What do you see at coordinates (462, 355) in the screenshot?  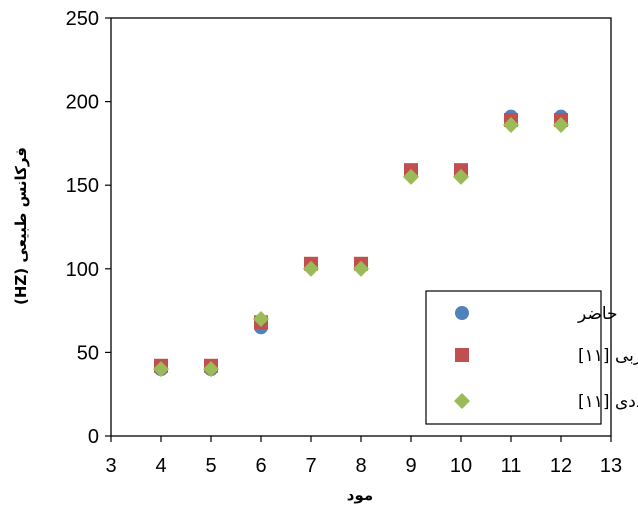 I see `legend-experimental-marker` at bounding box center [462, 355].